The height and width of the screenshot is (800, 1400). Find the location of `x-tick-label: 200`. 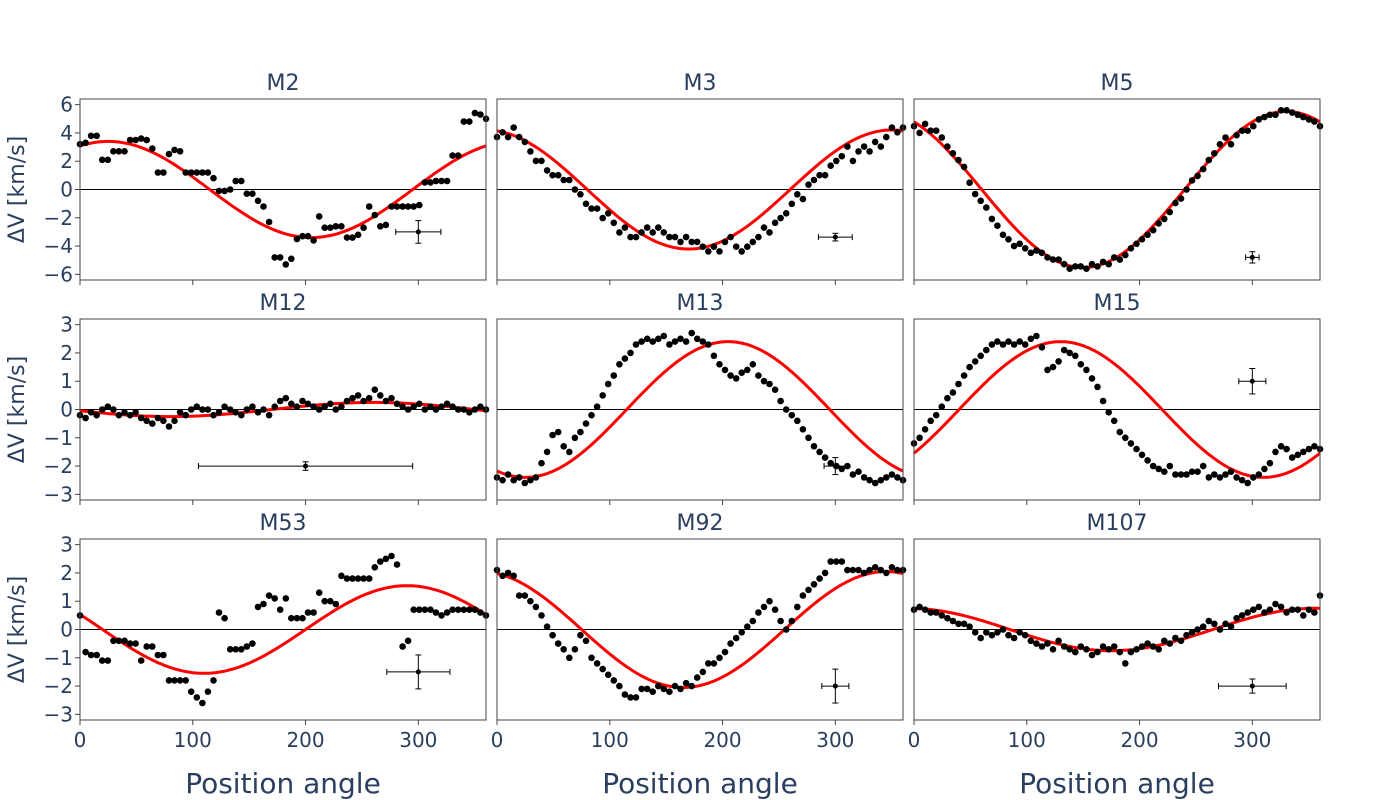

x-tick-label: 200 is located at coordinates (1139, 740).